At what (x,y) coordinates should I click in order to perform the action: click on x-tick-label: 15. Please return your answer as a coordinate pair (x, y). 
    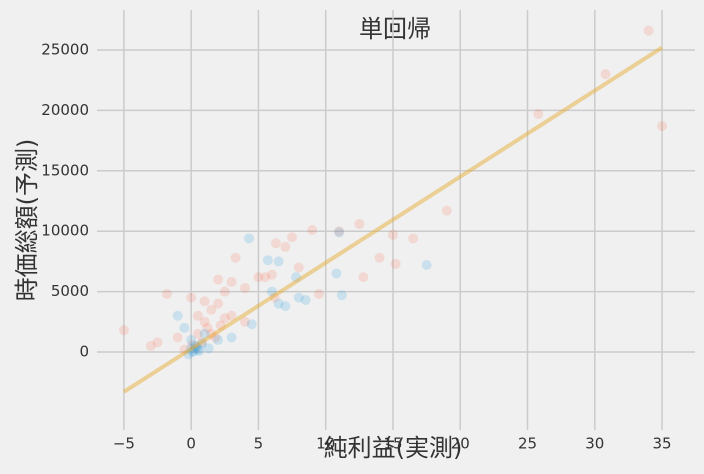
    Looking at the image, I should click on (392, 444).